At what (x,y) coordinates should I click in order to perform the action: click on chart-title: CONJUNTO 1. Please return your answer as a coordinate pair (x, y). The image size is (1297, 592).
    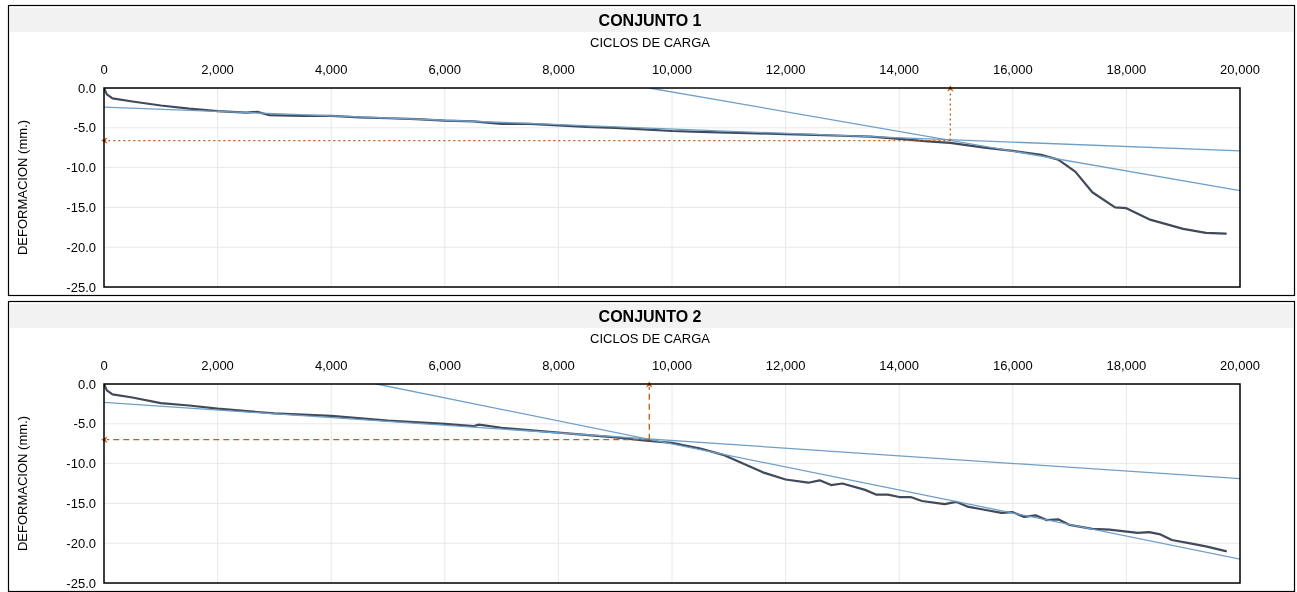
    Looking at the image, I should click on (650, 20).